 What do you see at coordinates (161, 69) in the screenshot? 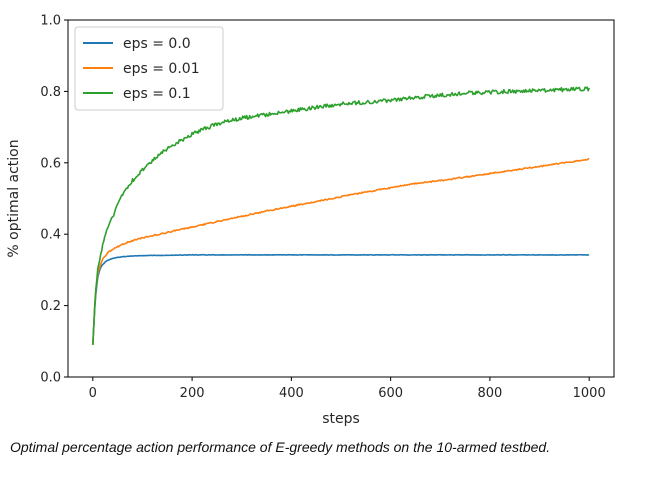
I see `legend-label: eps = 0.01` at bounding box center [161, 69].